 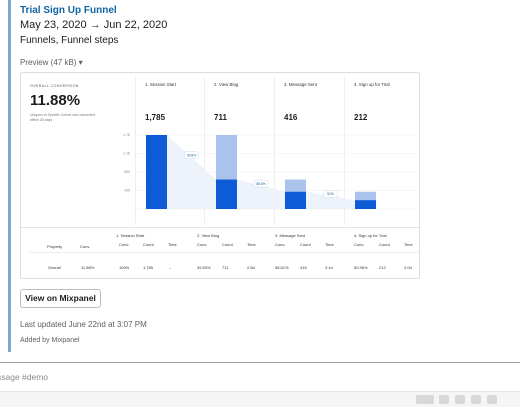 What do you see at coordinates (170, 267) in the screenshot?
I see `table-cell: –` at bounding box center [170, 267].